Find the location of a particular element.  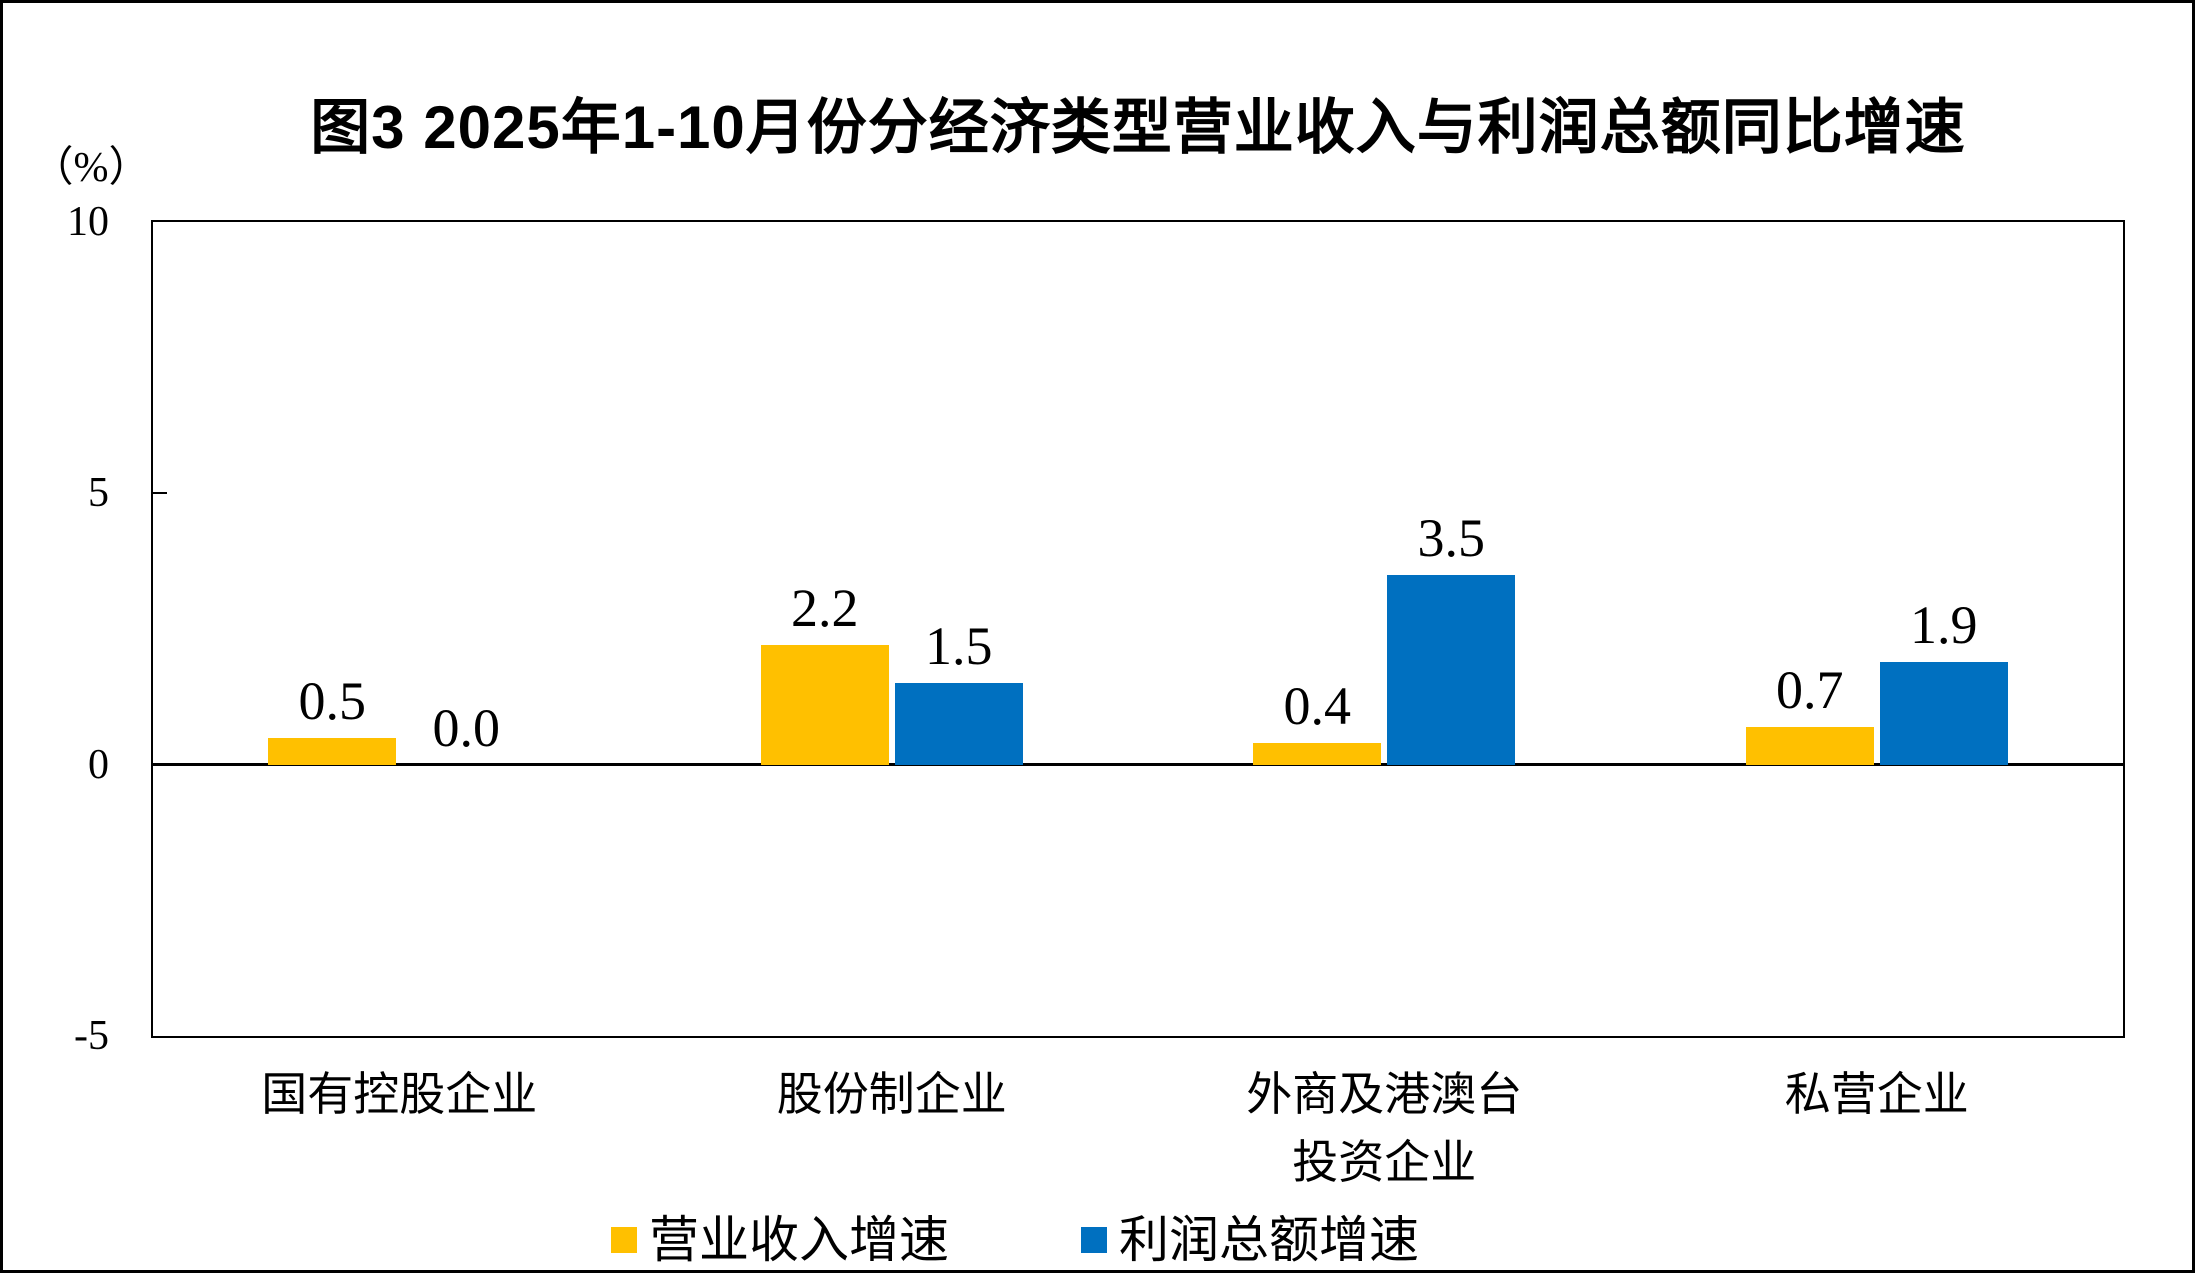

bar-利润总额增速-外商及港澳台投资企业 is located at coordinates (1451, 669).